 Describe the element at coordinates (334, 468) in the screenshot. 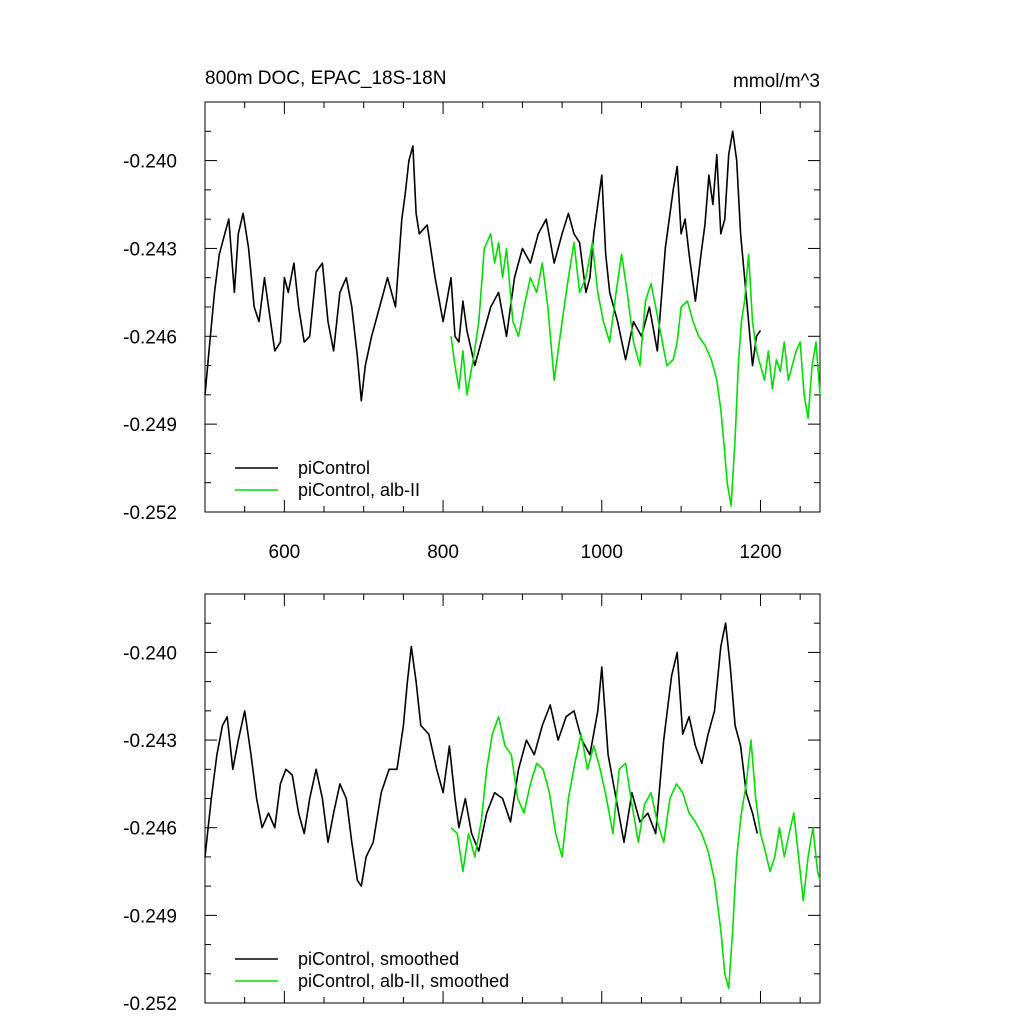

I see `legend-label: piControl` at that location.